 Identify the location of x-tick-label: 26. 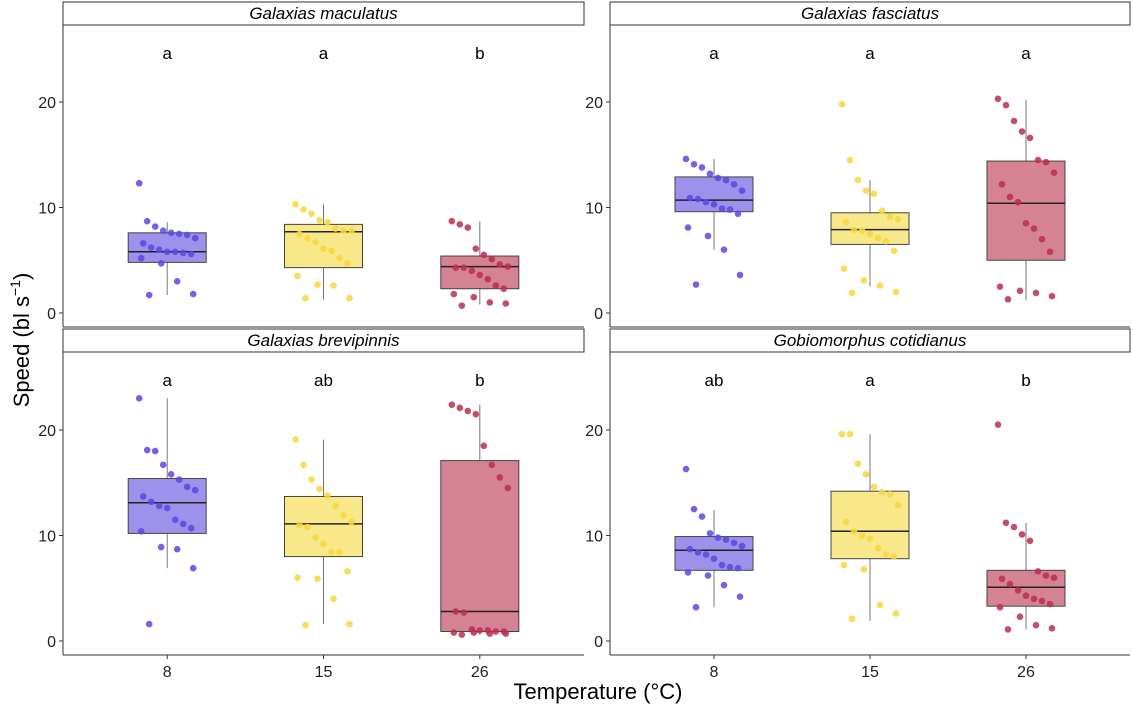
(1026, 672).